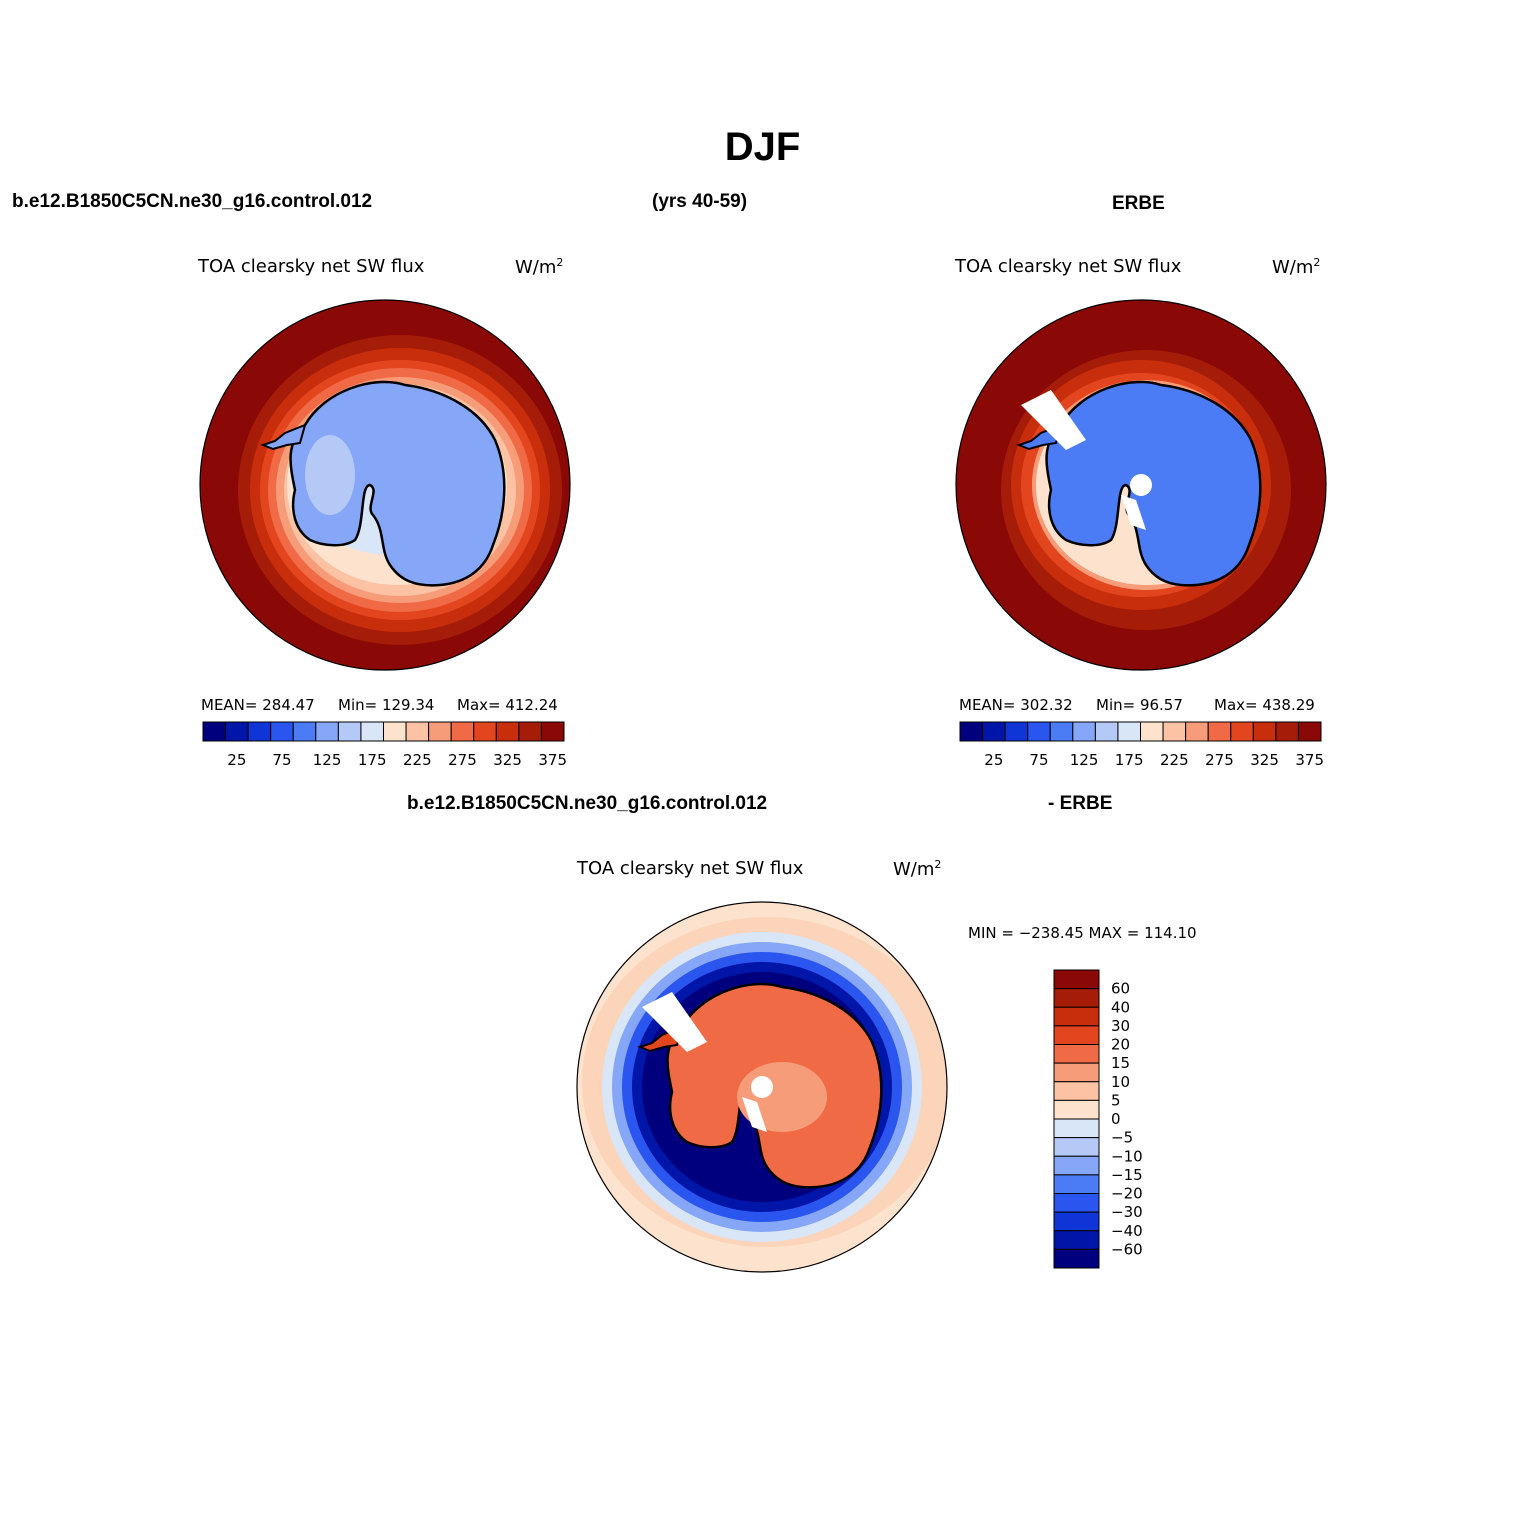 The width and height of the screenshot is (1525, 1525). What do you see at coordinates (1120, 1082) in the screenshot?
I see `diff-colorbar-tick-label: 10` at bounding box center [1120, 1082].